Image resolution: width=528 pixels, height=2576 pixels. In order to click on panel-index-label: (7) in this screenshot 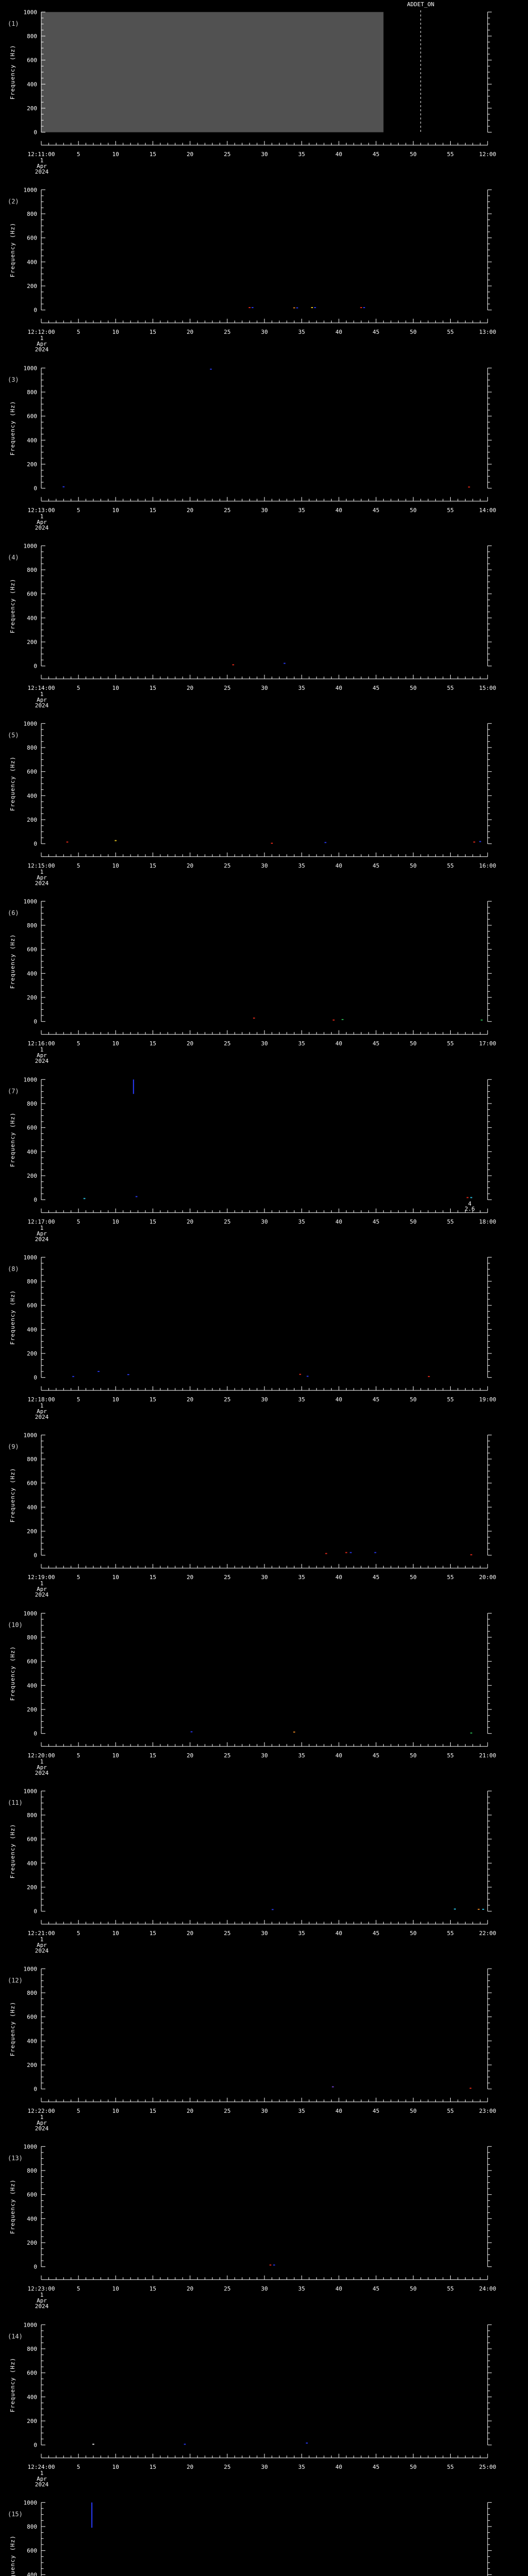, I will do `click(13, 1091)`.